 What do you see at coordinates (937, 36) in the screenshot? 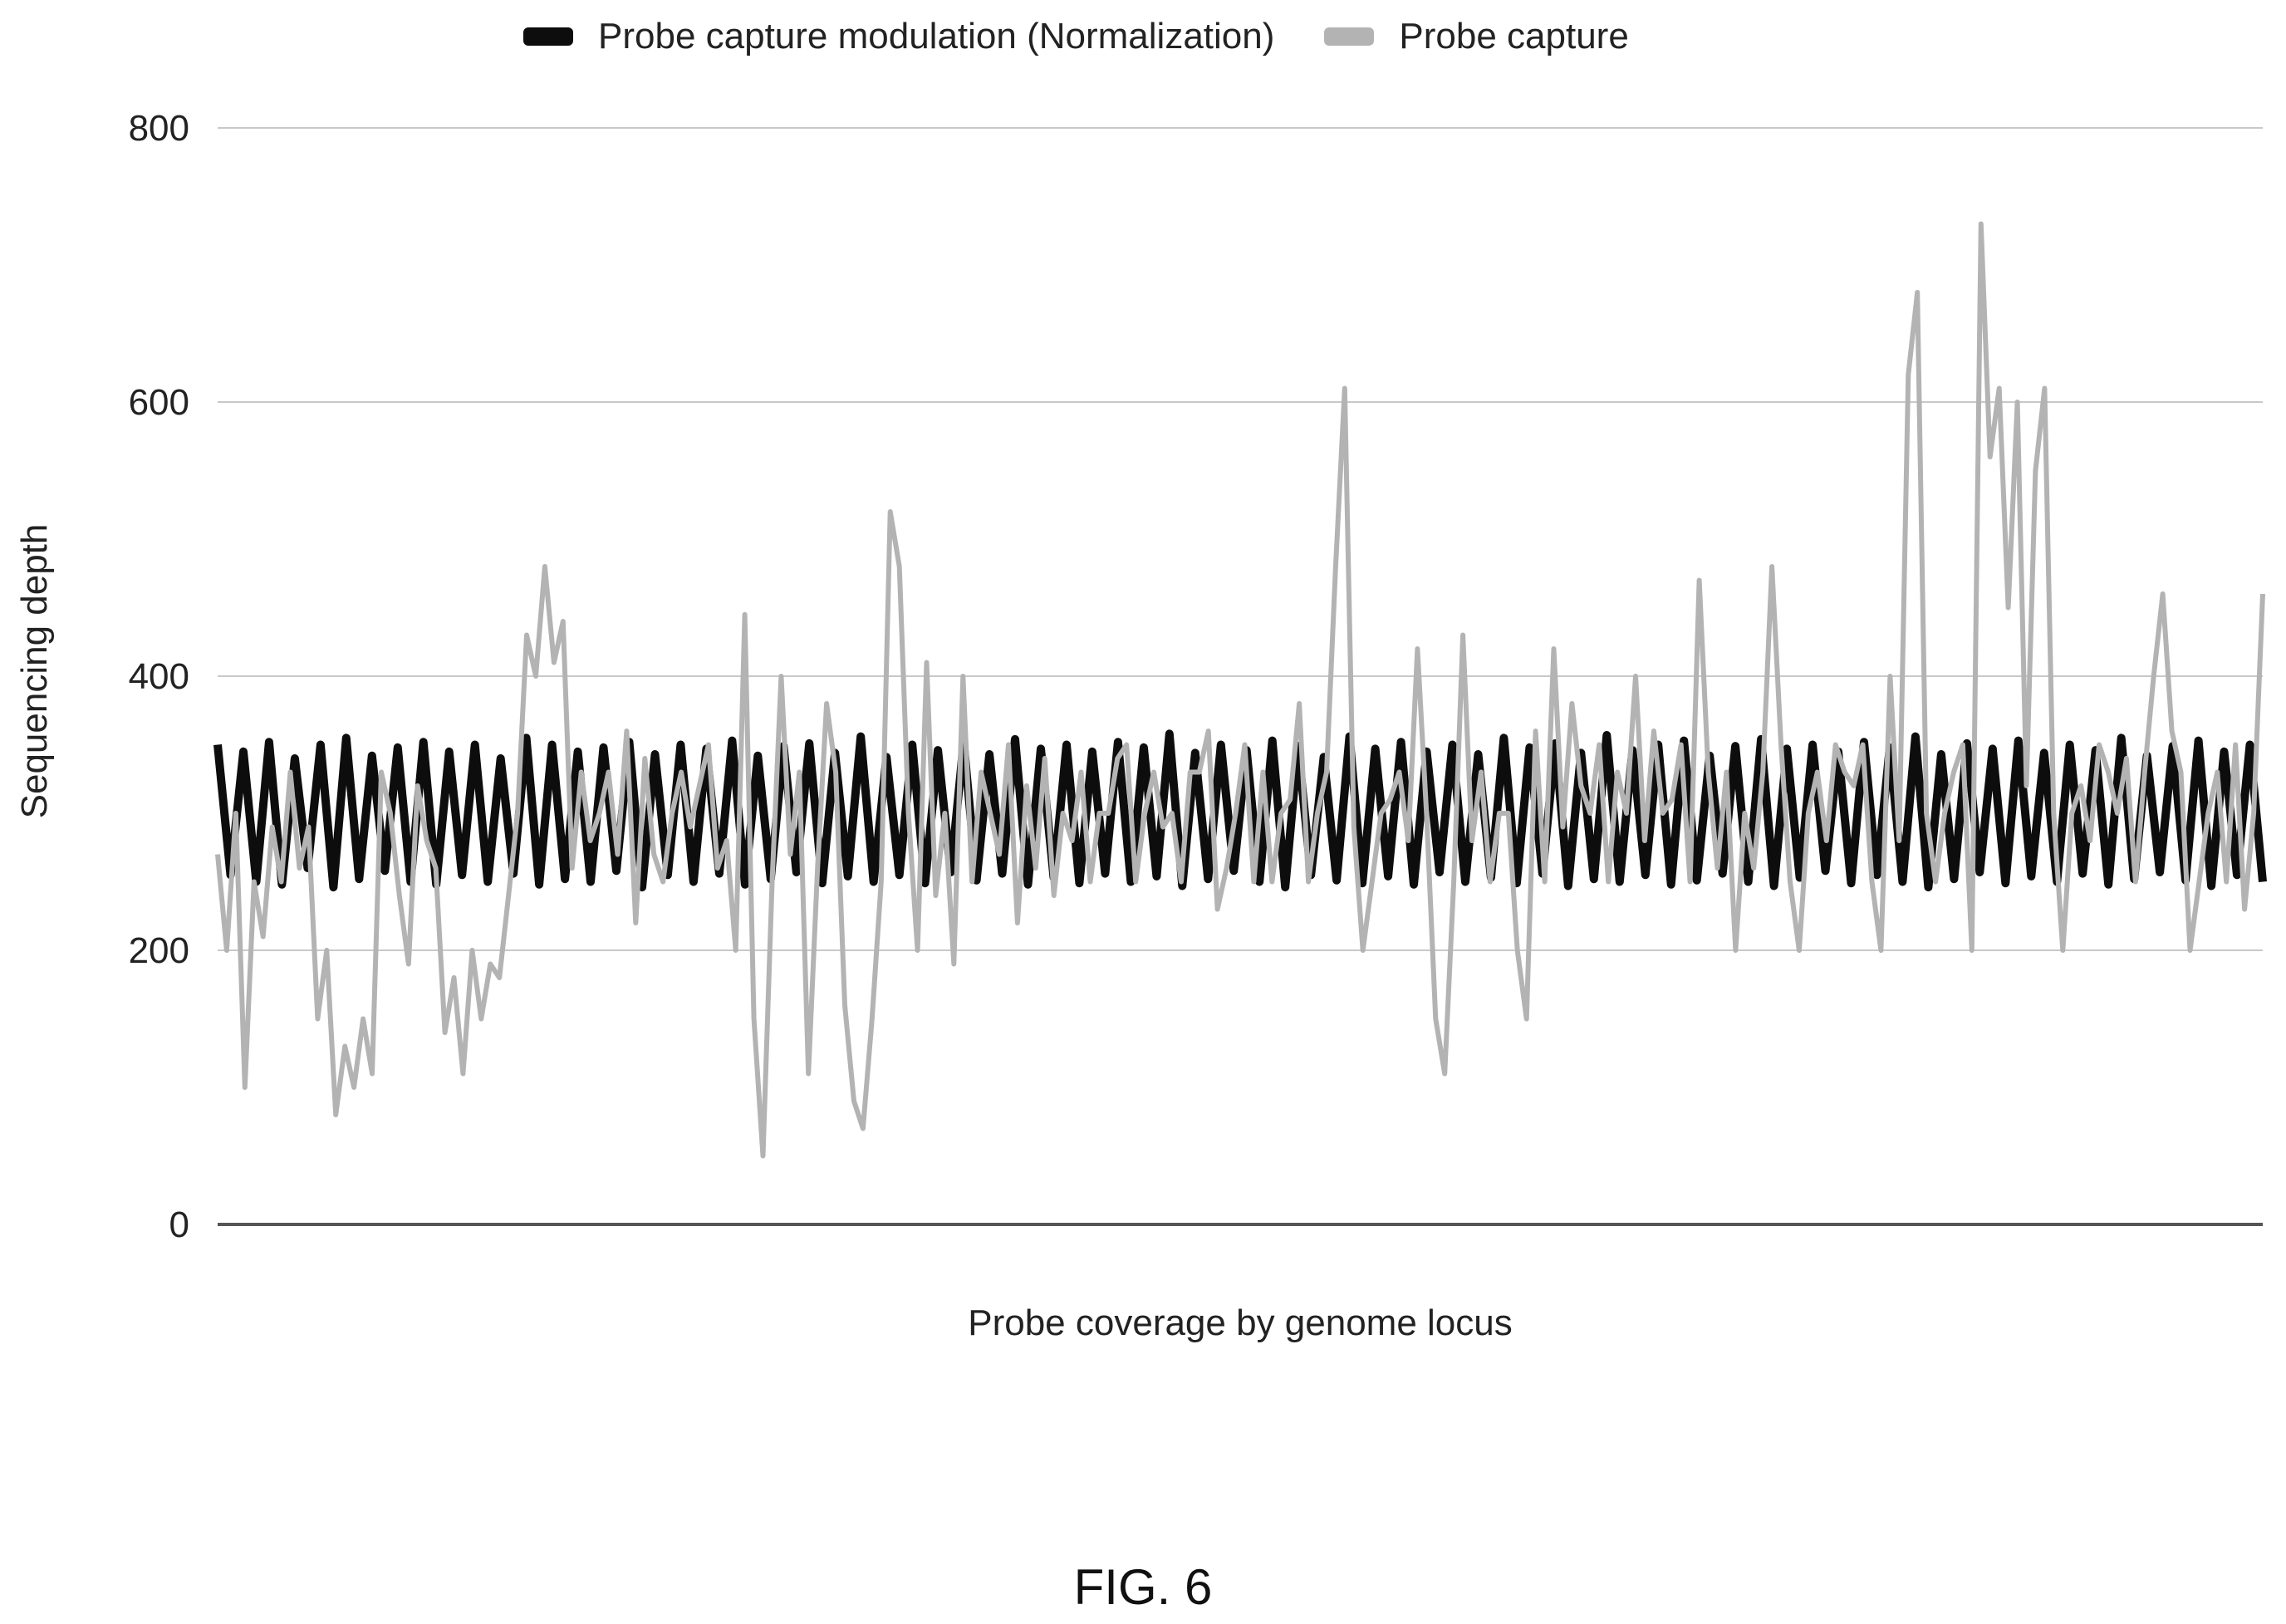
I see `legend-label-normalization: Probe capture modulation (Normalization)` at bounding box center [937, 36].